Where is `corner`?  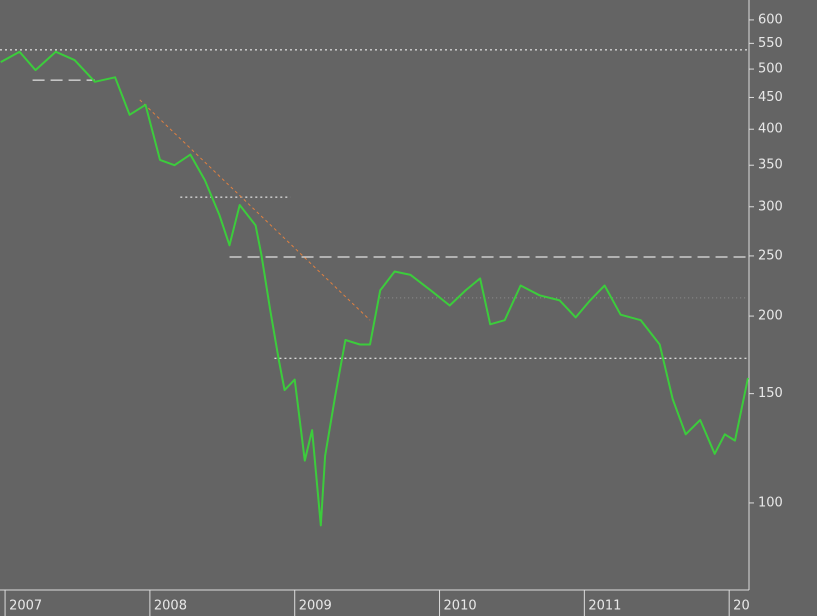
corner is located at coordinates (783, 603).